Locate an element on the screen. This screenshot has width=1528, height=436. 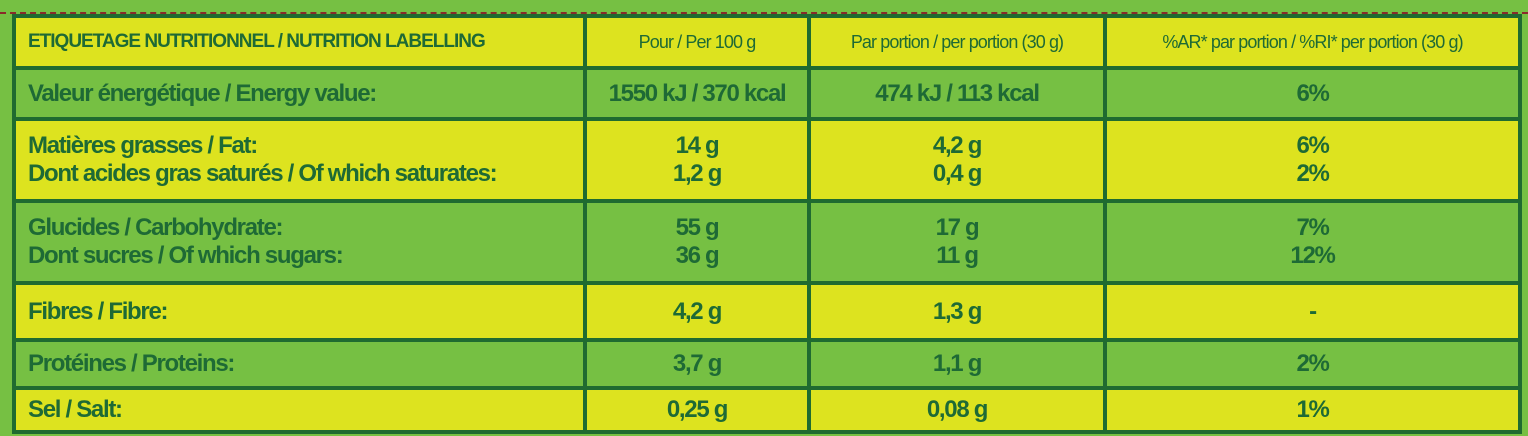
per-portion-value: 0,08 g is located at coordinates (957, 410).